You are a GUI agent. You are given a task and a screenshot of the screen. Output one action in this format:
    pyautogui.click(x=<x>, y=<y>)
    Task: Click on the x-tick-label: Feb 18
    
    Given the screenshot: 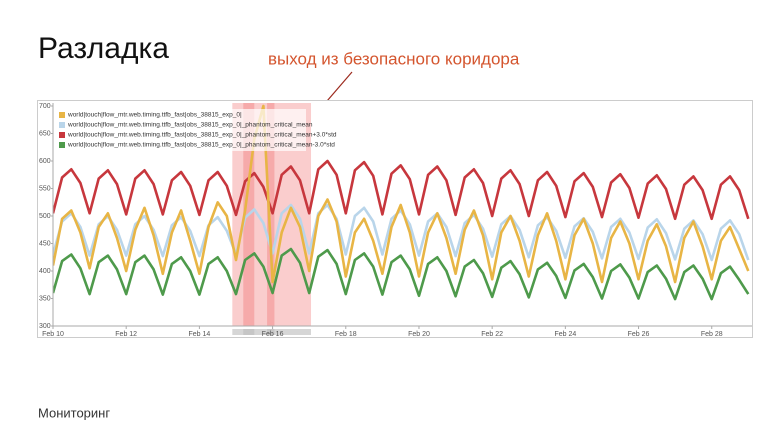 What is the action you would take?
    pyautogui.click(x=346, y=334)
    